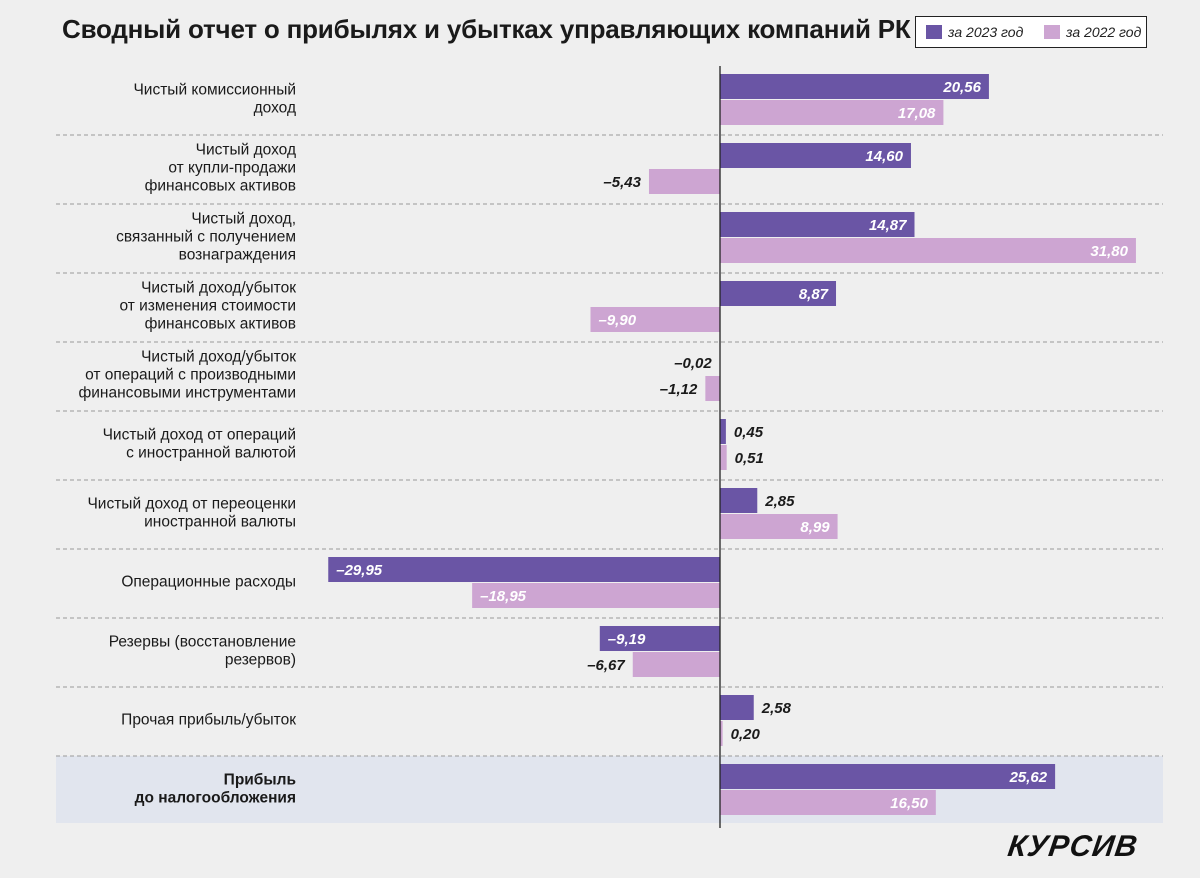  What do you see at coordinates (776, 708) in the screenshot?
I see `value-label: 2,58` at bounding box center [776, 708].